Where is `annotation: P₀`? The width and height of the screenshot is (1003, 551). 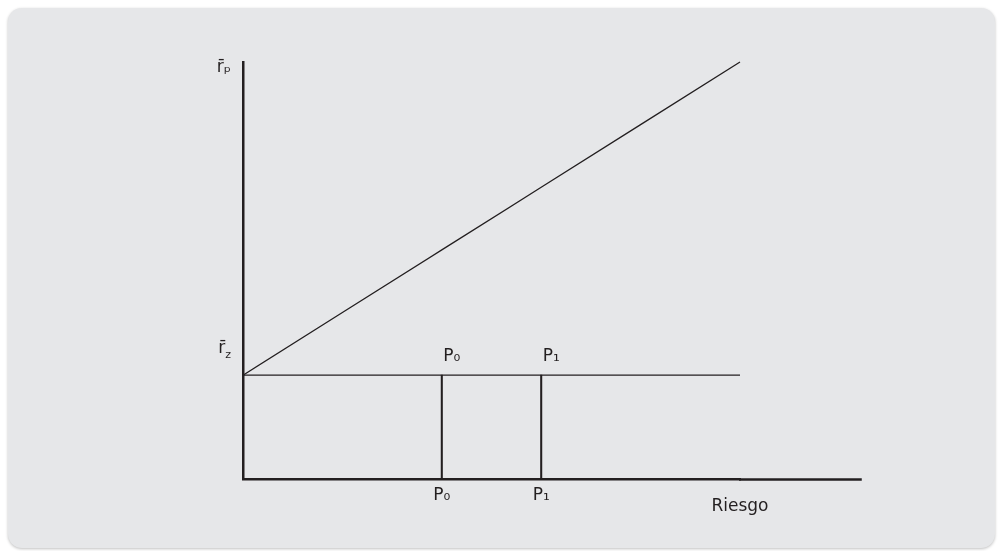
annotation: P₀ is located at coordinates (452, 355).